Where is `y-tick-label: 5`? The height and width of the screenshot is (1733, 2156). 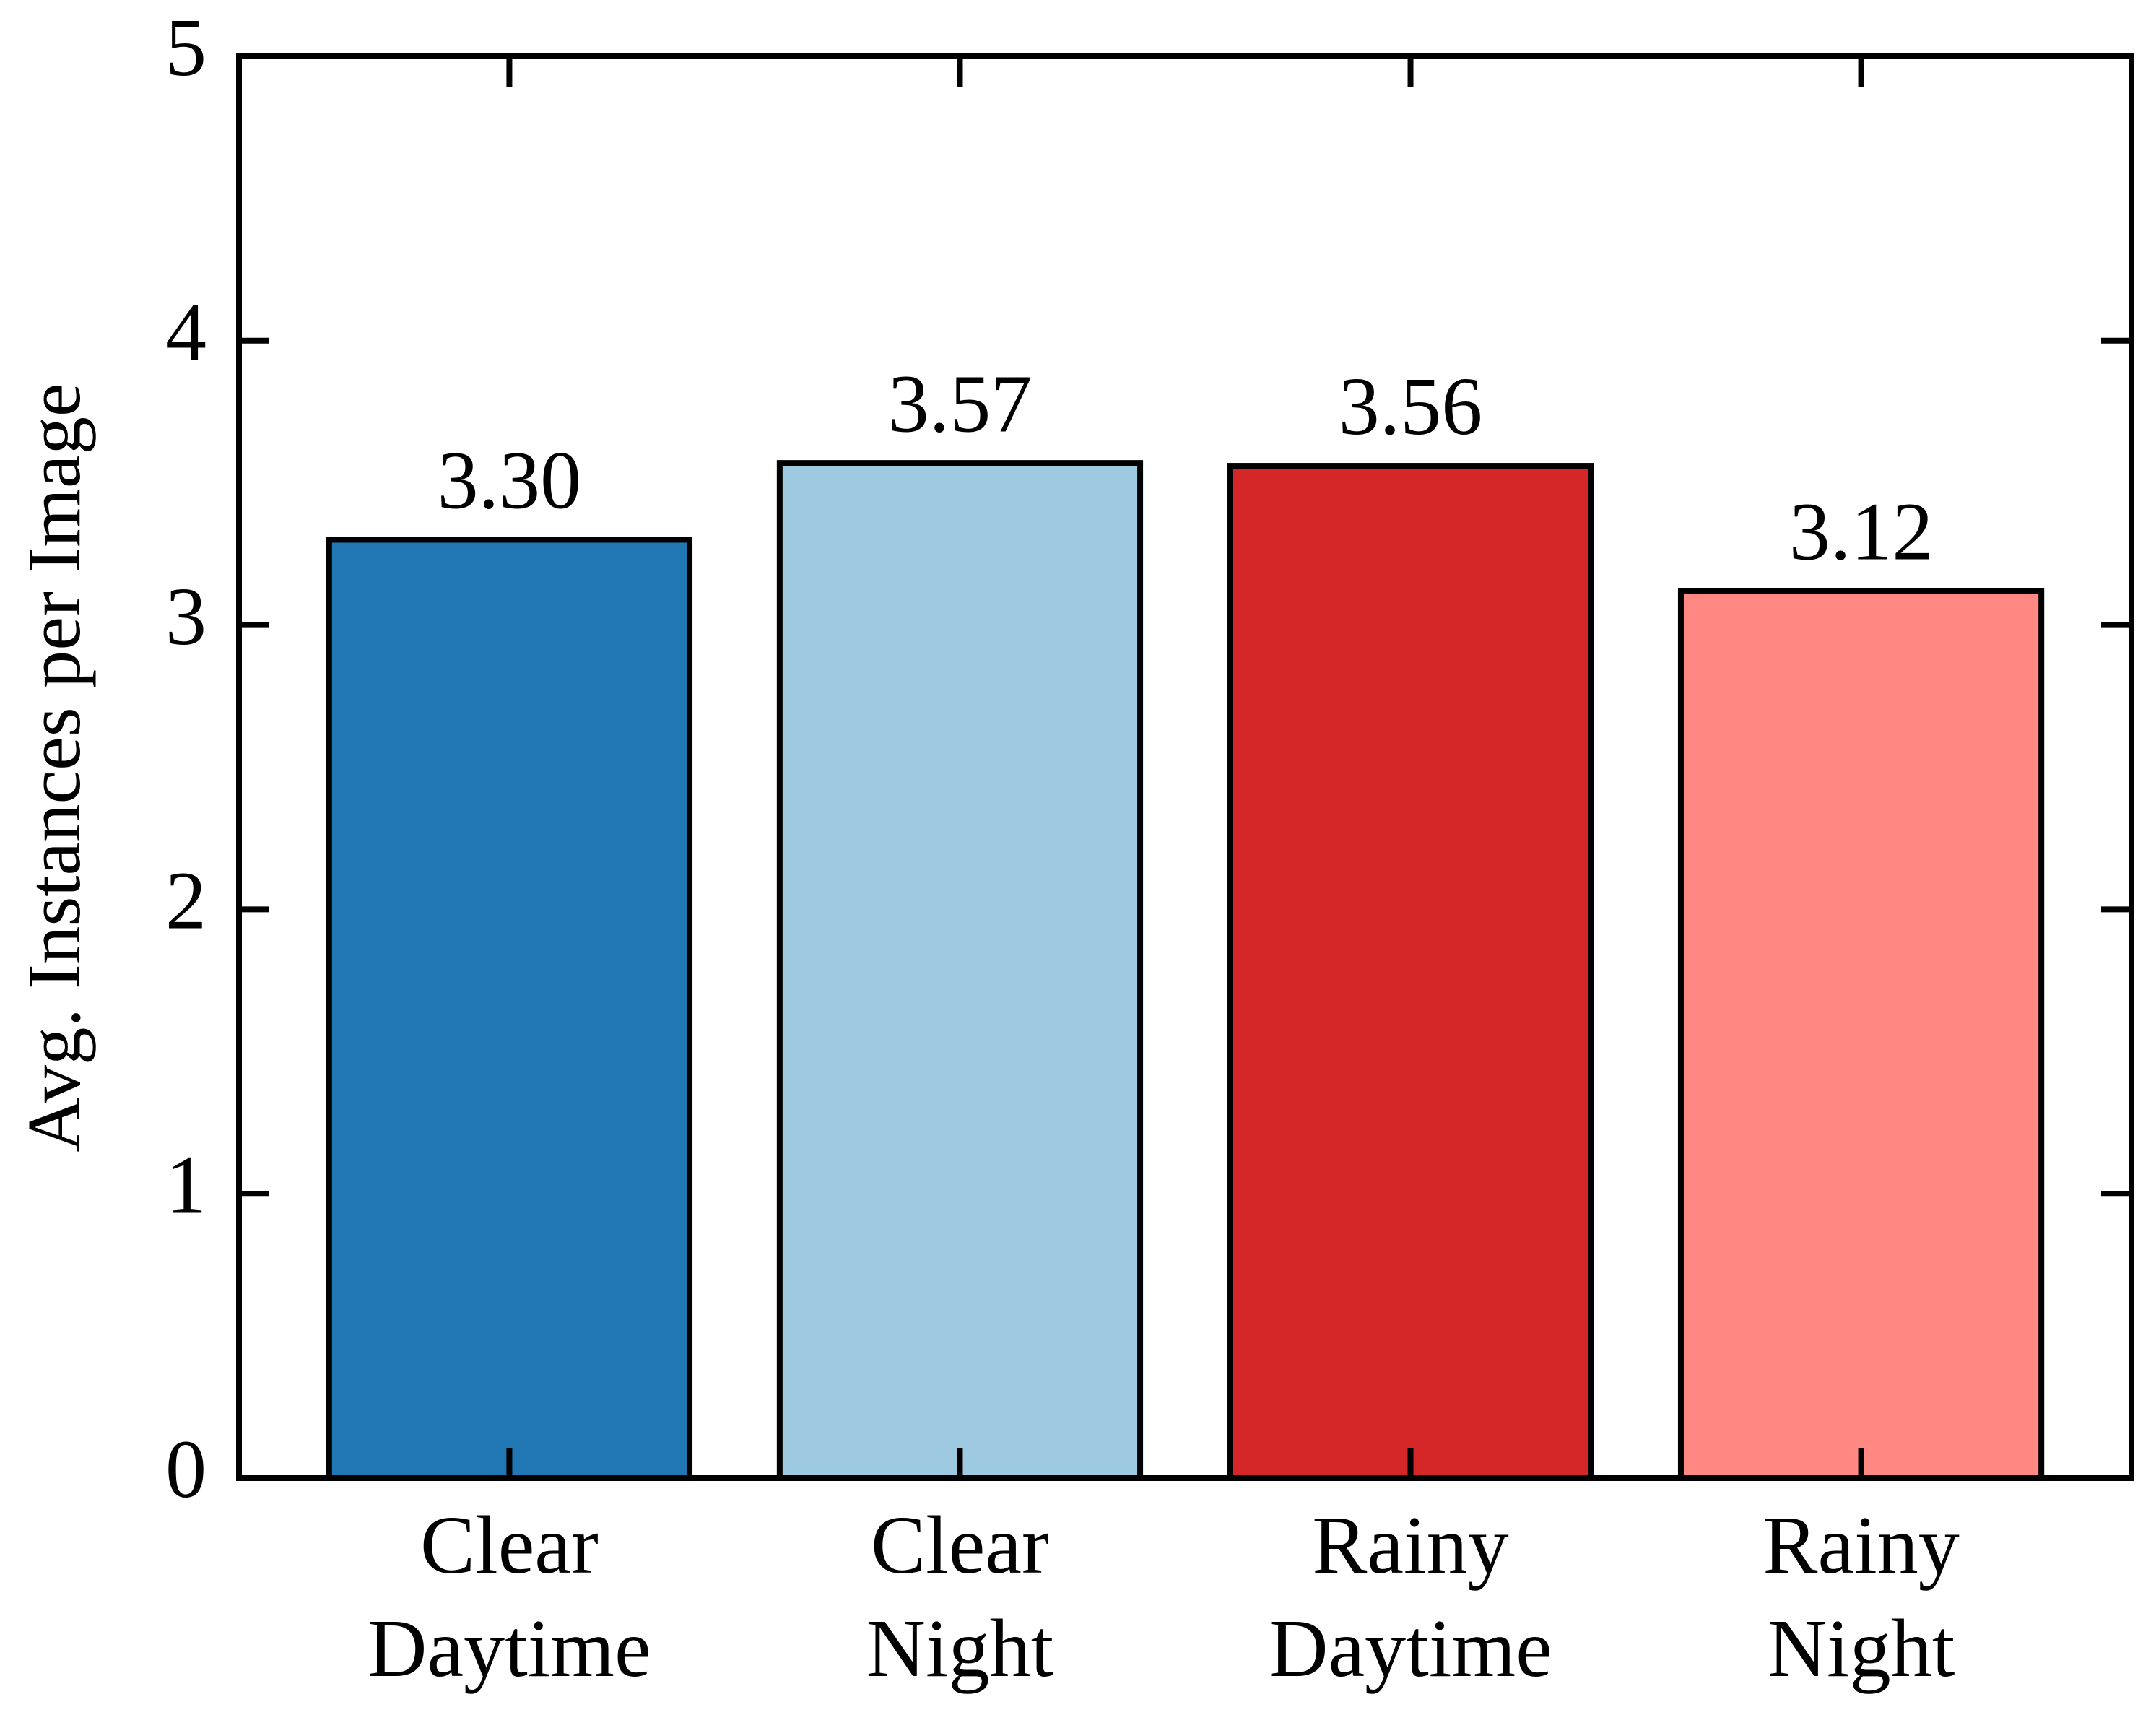 y-tick-label: 5 is located at coordinates (186, 47).